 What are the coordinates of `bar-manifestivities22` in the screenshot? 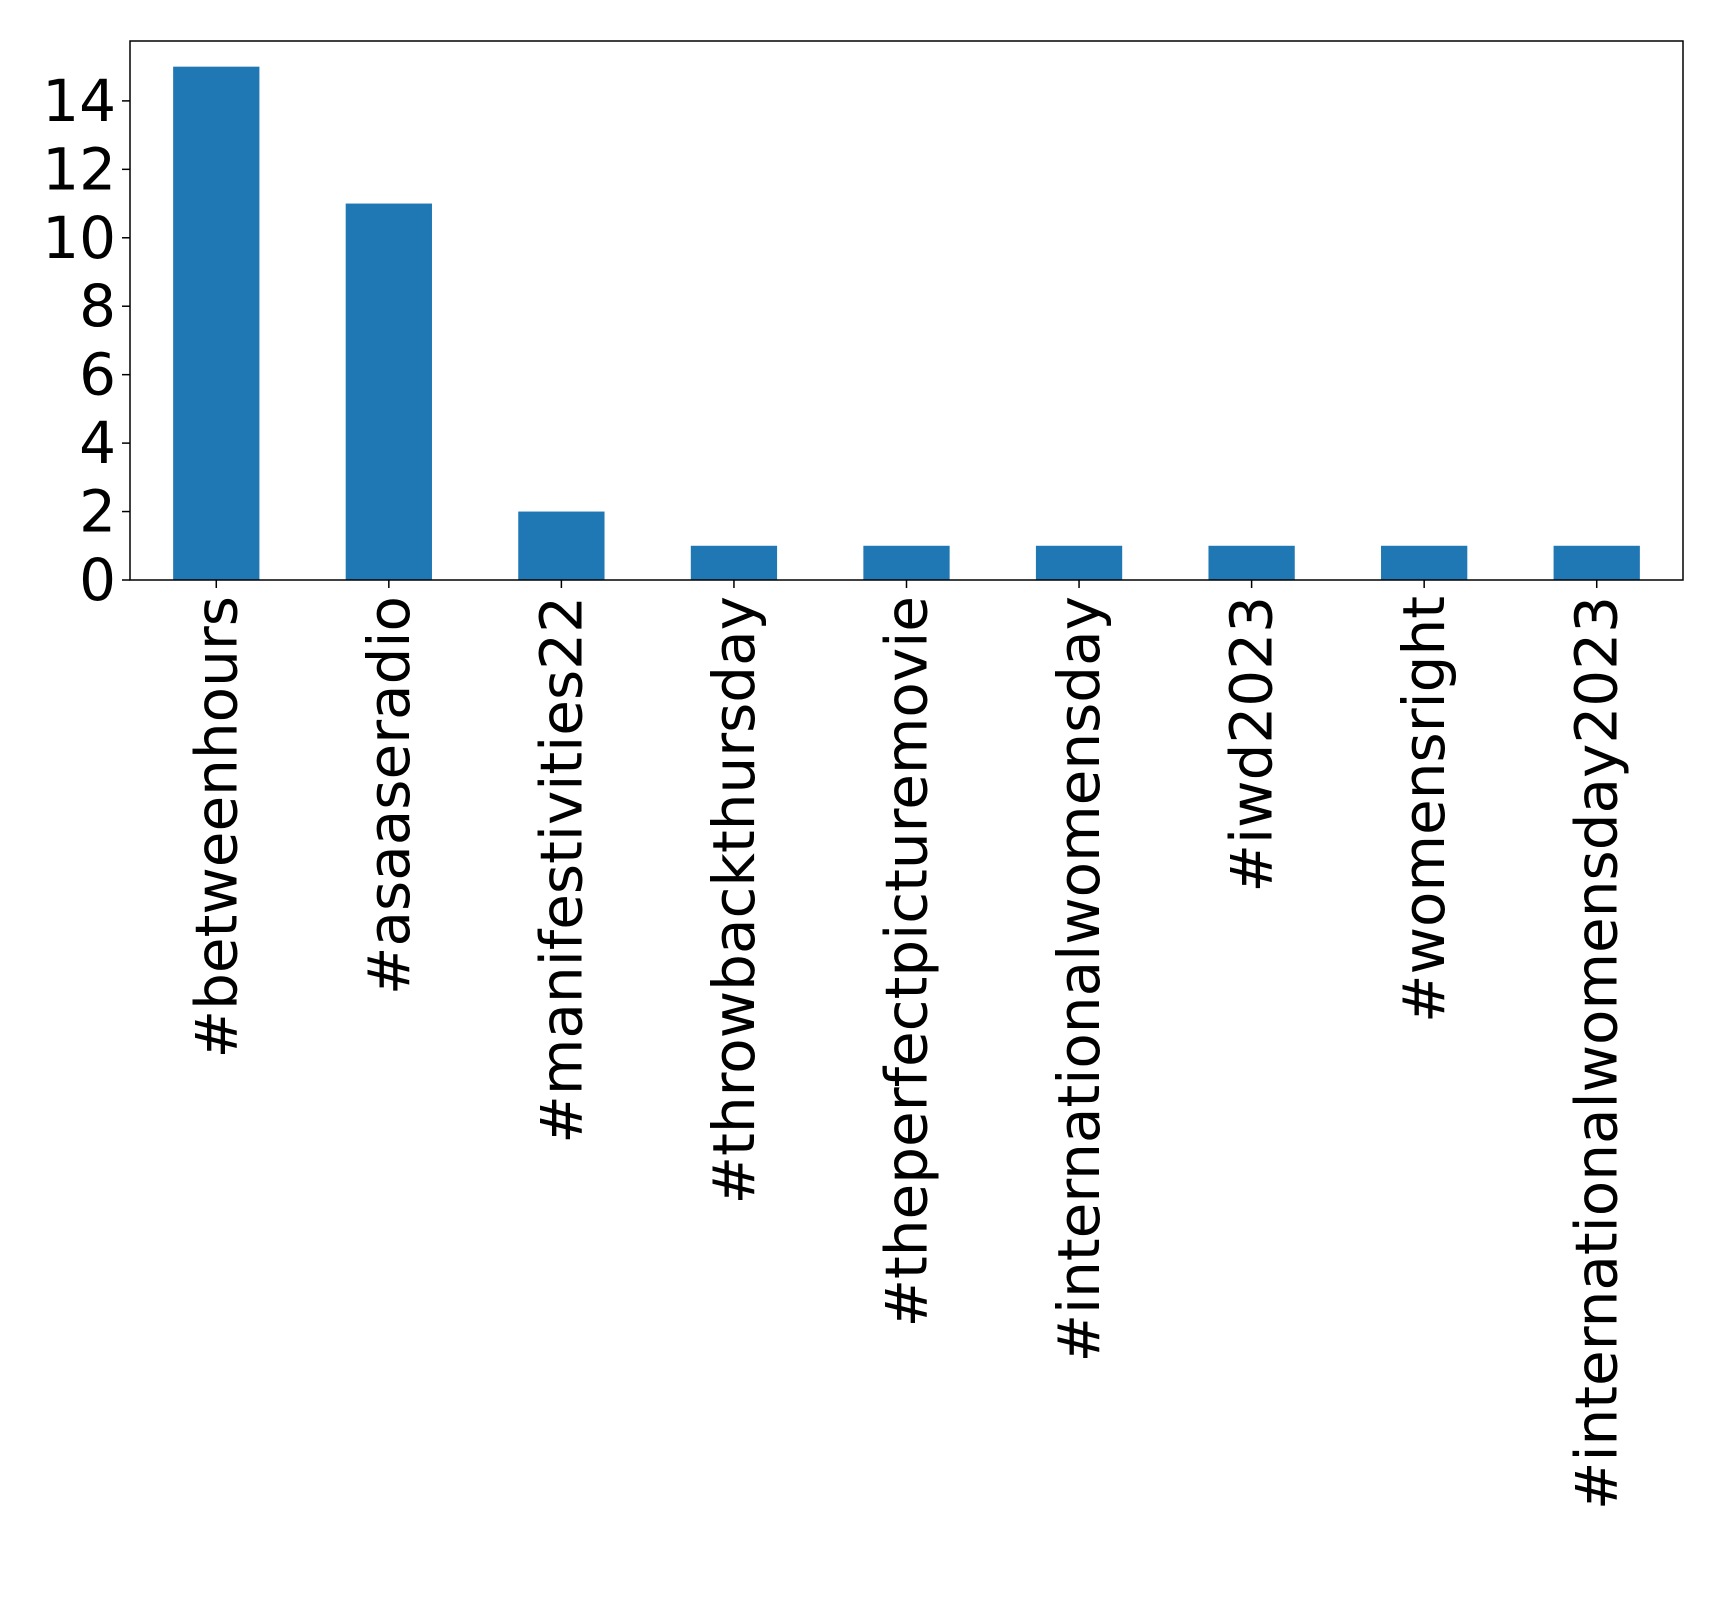 It's located at (561, 545).